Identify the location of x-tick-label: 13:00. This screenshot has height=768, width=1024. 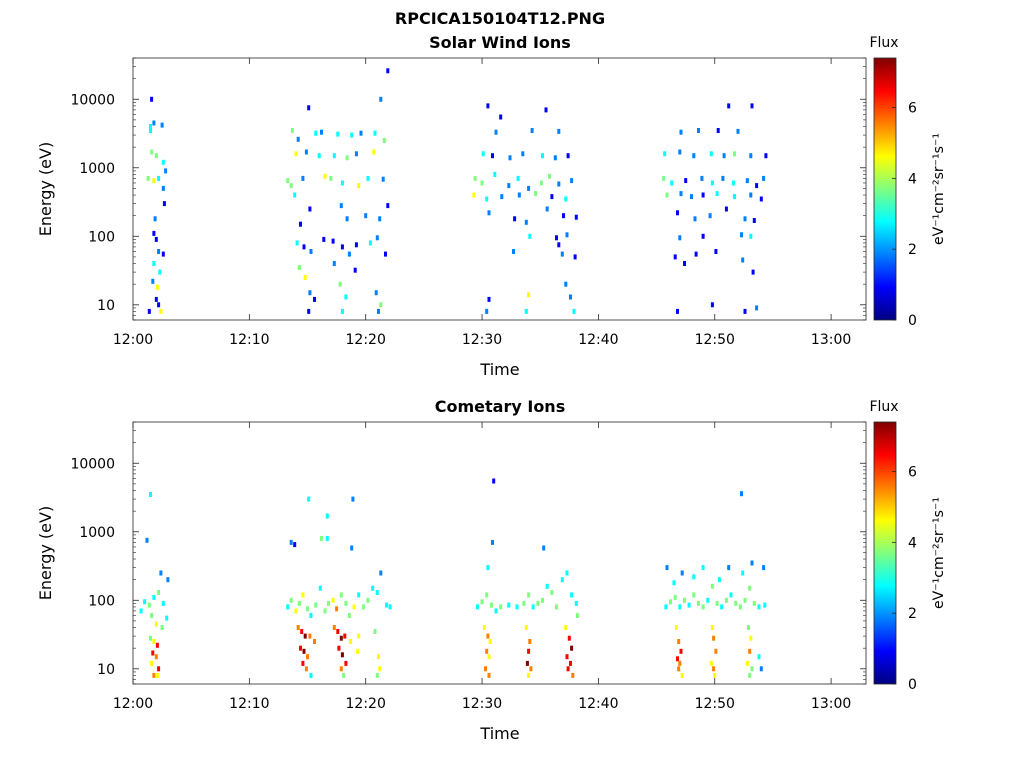
(831, 340).